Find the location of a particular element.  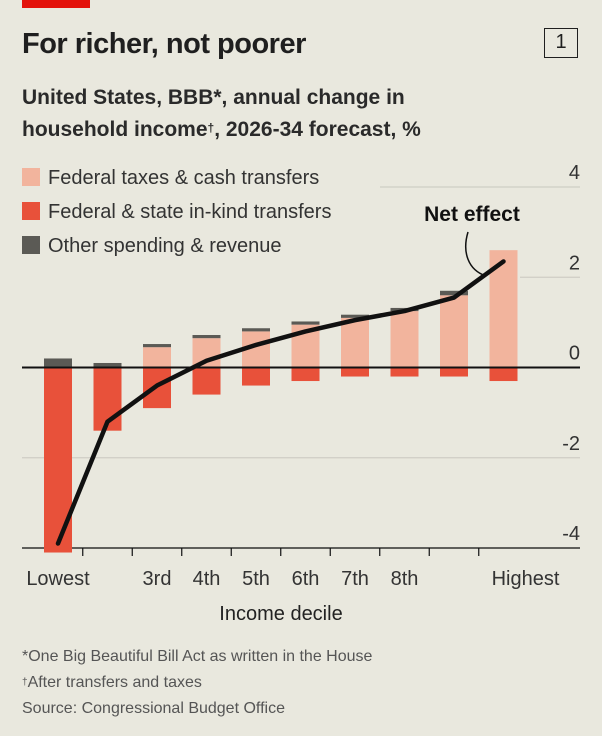

x-axis-title: Income decile is located at coordinates (280, 614).